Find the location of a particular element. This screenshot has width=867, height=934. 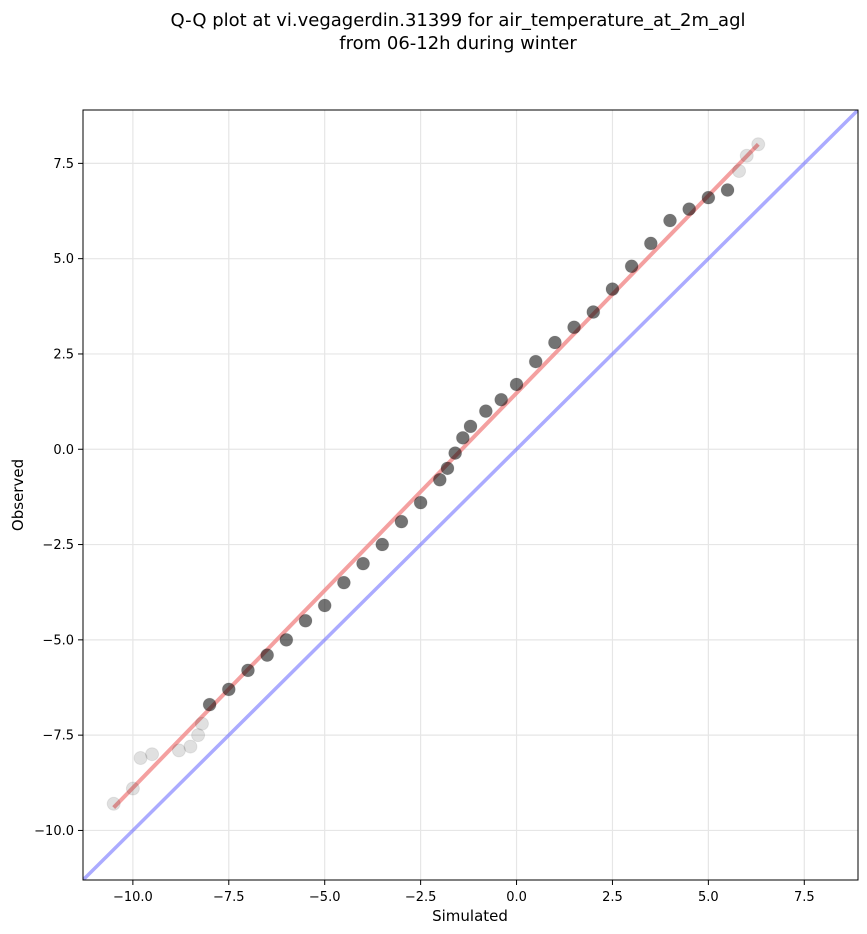

y-tick-label: −10.0 is located at coordinates (54, 831).